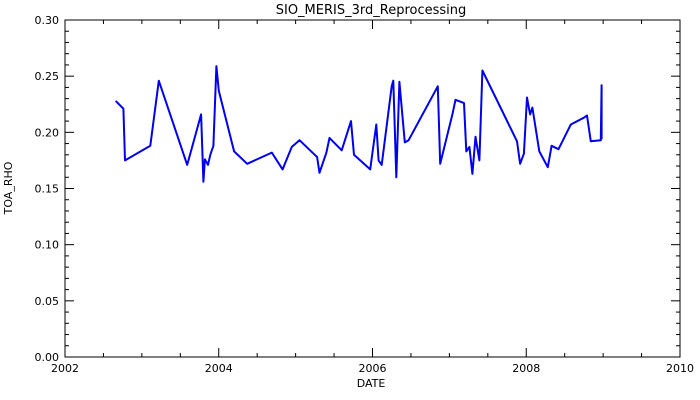  What do you see at coordinates (219, 368) in the screenshot?
I see `x-tick-label: 2004` at bounding box center [219, 368].